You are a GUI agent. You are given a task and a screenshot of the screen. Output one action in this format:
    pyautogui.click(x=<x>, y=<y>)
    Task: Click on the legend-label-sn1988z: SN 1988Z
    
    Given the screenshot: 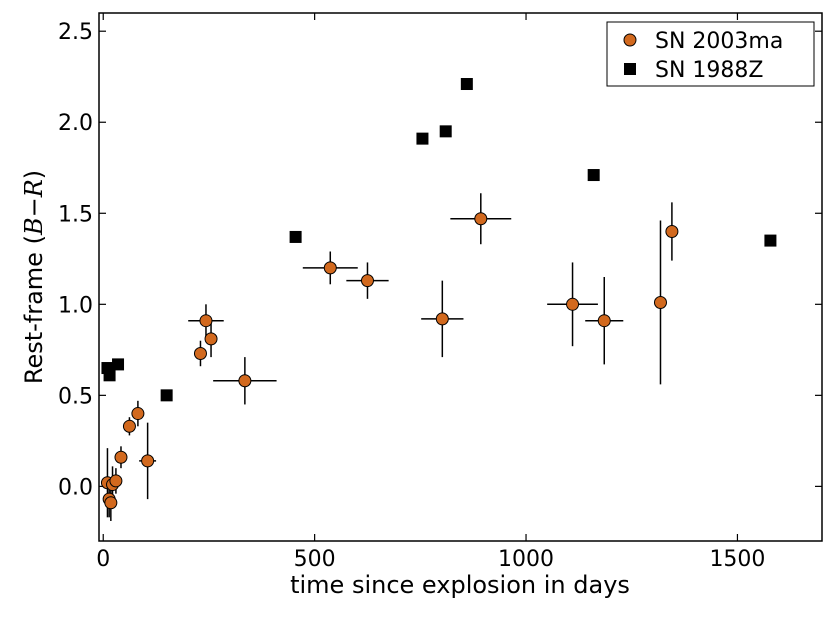 What is the action you would take?
    pyautogui.click(x=709, y=70)
    